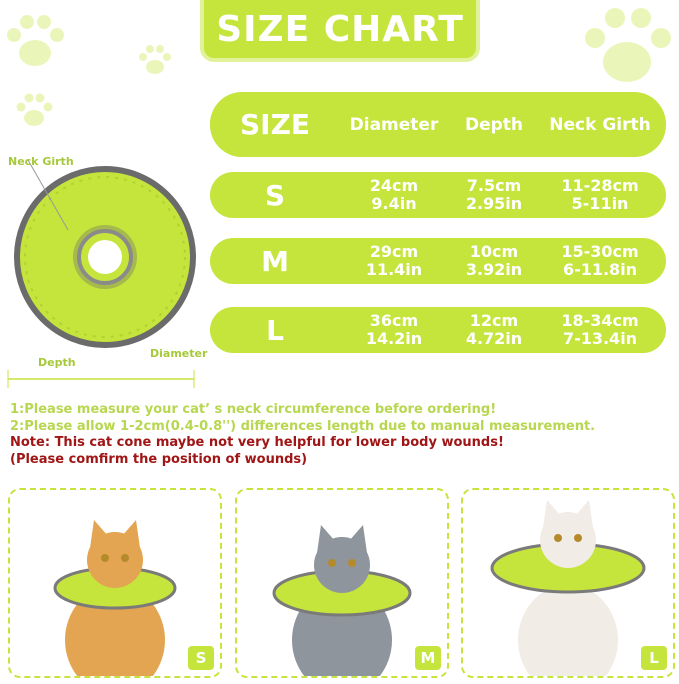 The height and width of the screenshot is (684, 679). I want to click on table-header: SIZE Diameter Depth Neck Girth, so click(438, 124).